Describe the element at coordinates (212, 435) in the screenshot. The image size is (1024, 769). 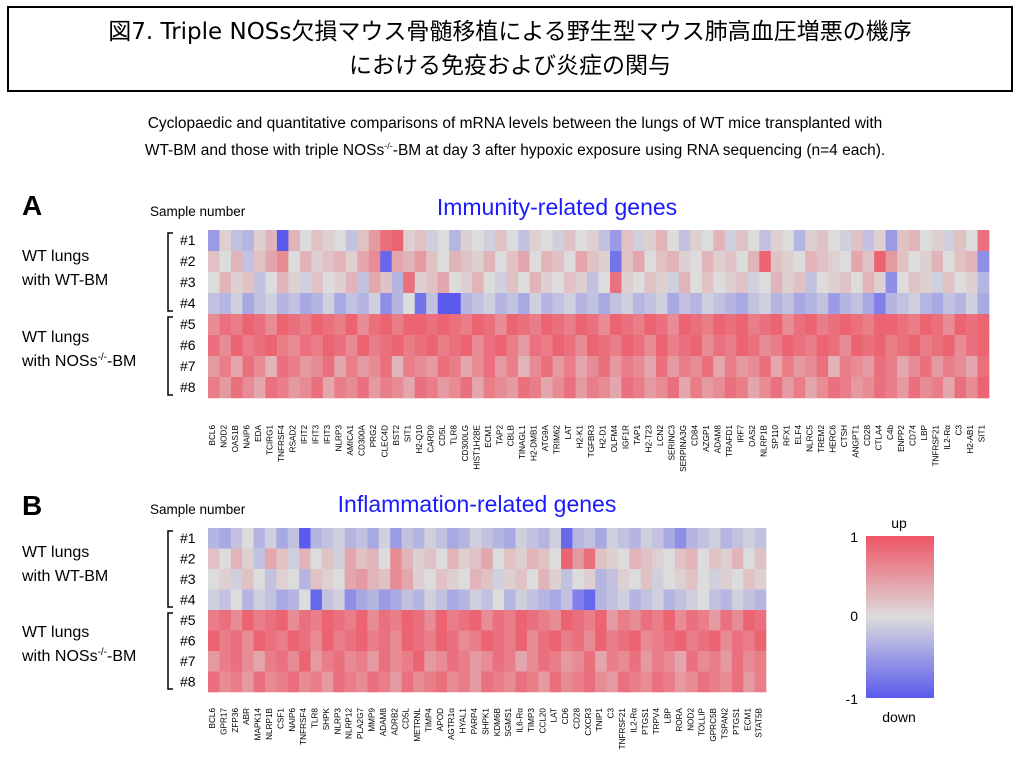
I see `column-label: BCL6` at that location.